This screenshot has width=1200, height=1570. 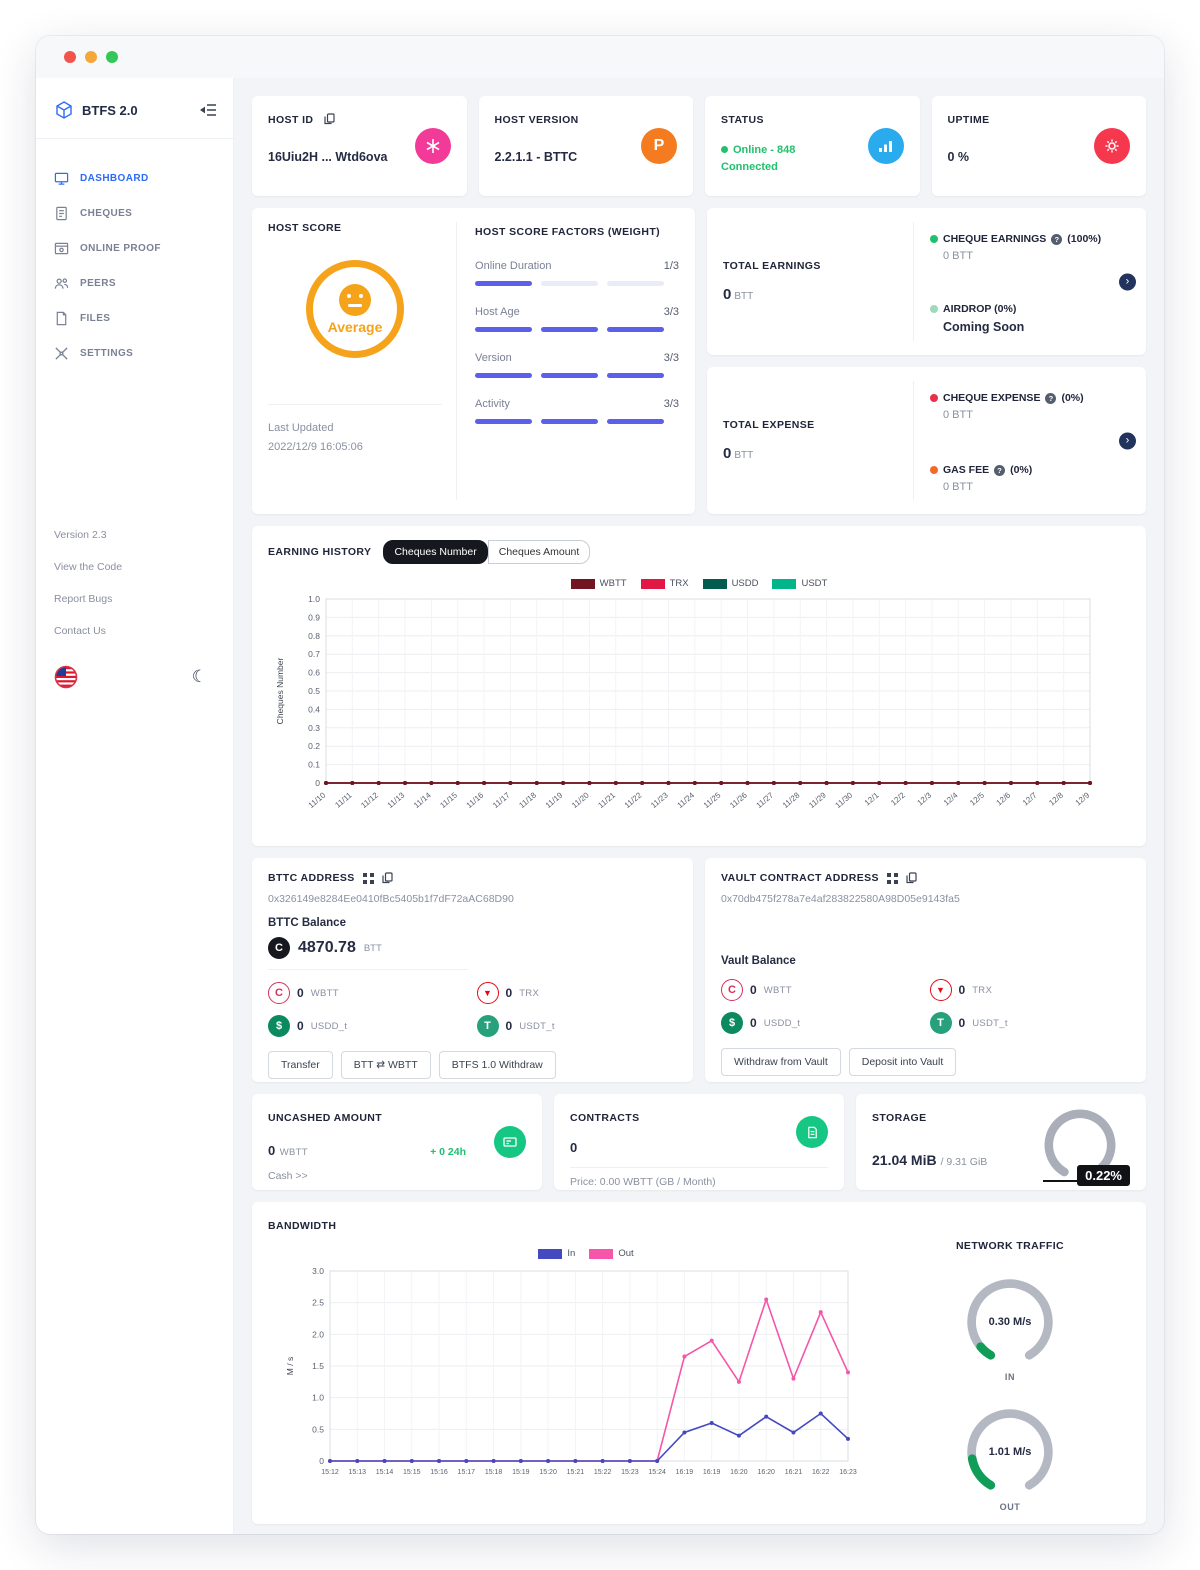 I want to click on token-usdt: T 0 USDT_t, so click(x=1030, y=1023).